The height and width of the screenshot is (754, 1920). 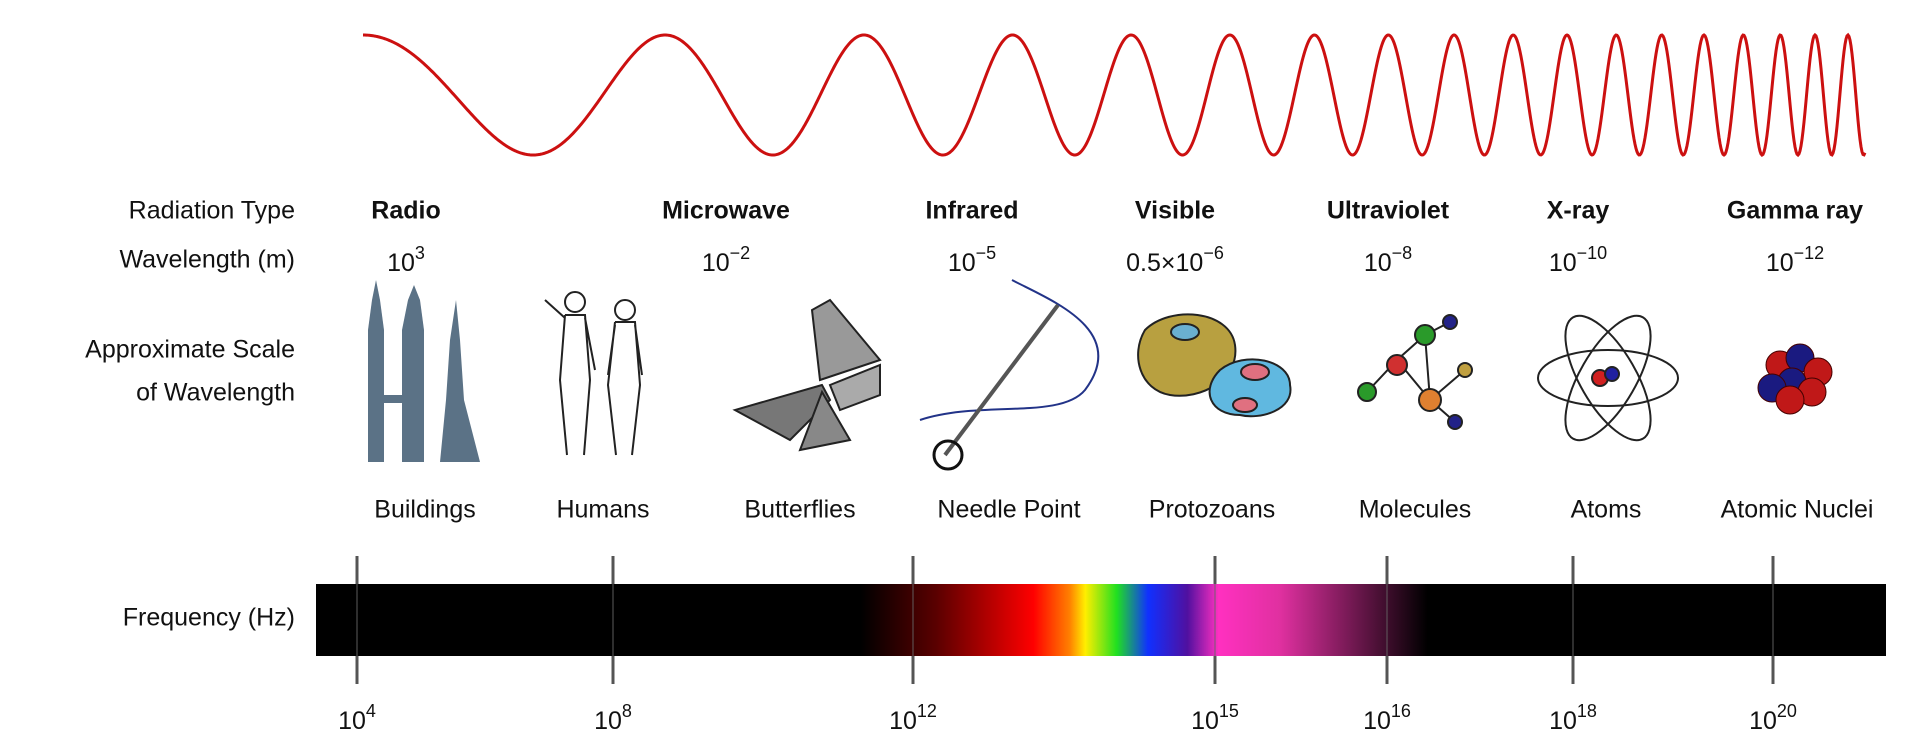 I want to click on wavelength: 10−10, so click(x=1578, y=260).